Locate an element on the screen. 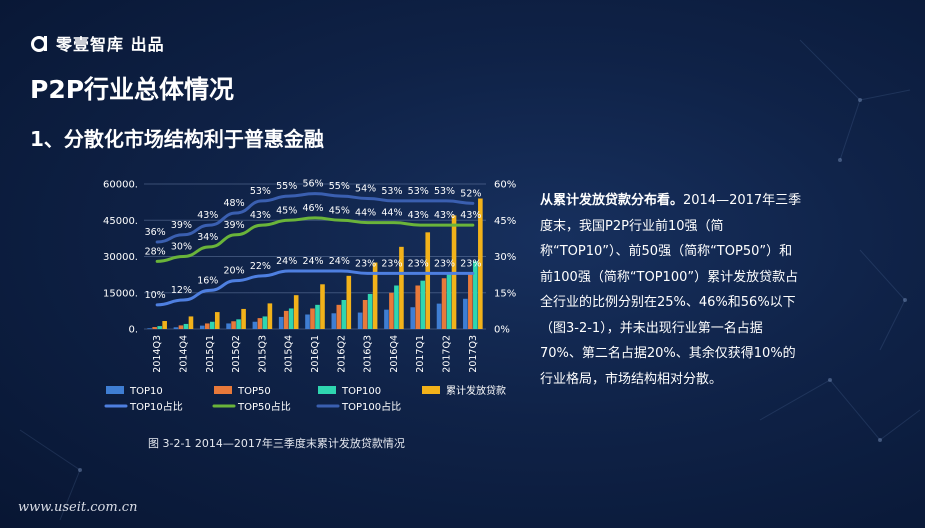  line-TOP100占比 is located at coordinates (315, 218).